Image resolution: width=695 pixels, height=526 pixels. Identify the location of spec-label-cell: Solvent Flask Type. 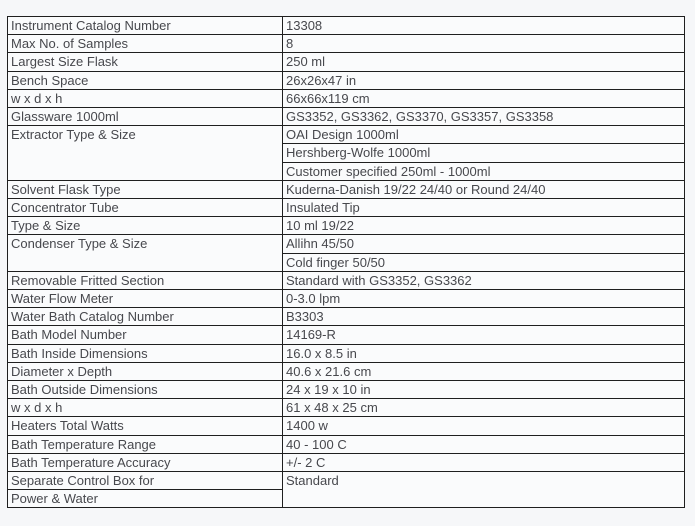
(145, 189).